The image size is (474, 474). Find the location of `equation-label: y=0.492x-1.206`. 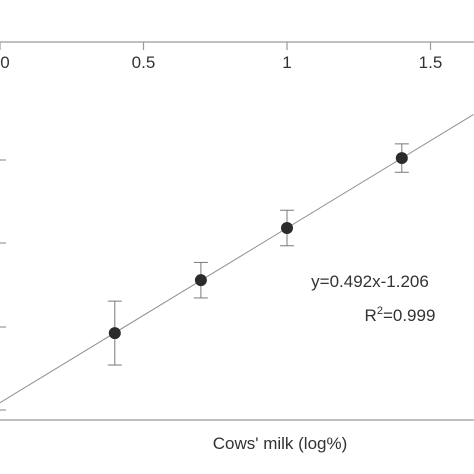

equation-label: y=0.492x-1.206 is located at coordinates (370, 281).